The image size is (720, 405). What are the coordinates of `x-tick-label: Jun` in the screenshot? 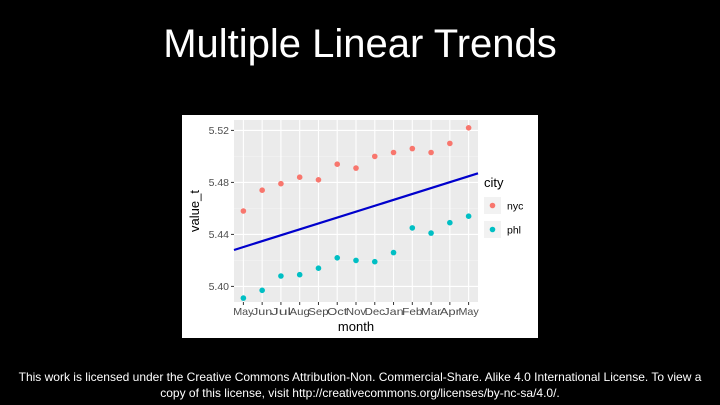 It's located at (262, 312).